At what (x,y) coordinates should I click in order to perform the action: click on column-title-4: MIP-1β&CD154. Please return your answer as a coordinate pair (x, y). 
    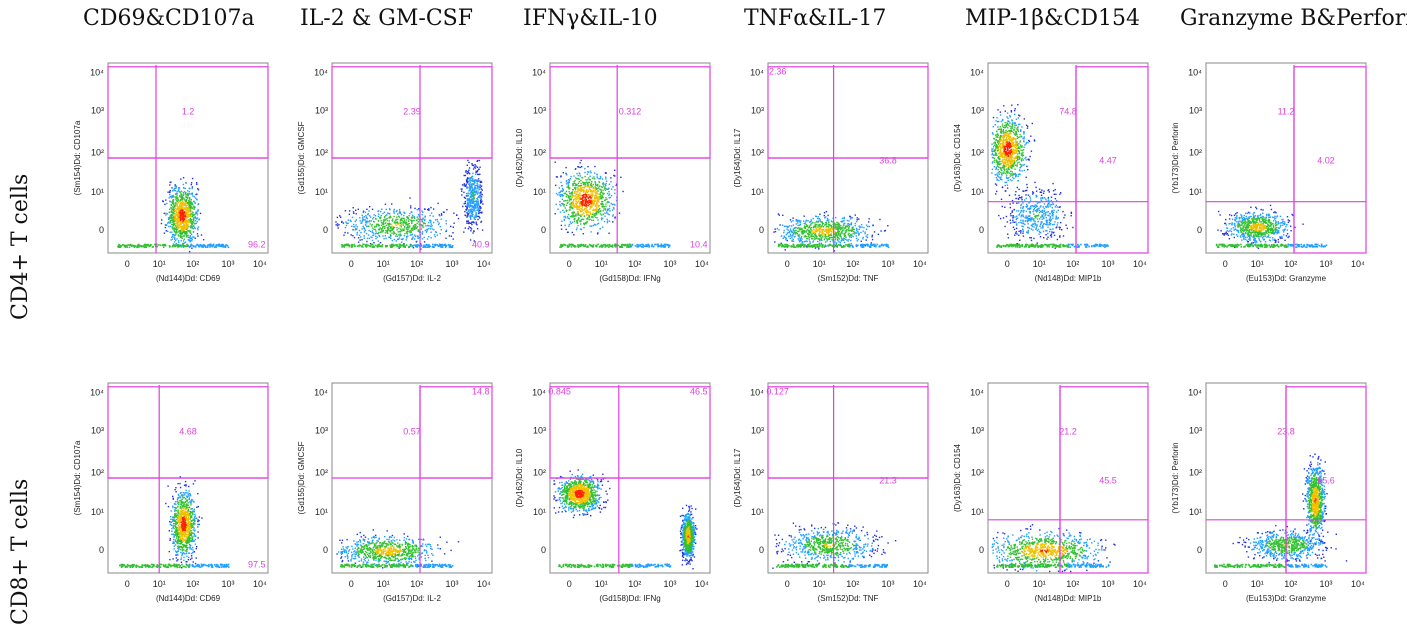
    Looking at the image, I should click on (1053, 18).